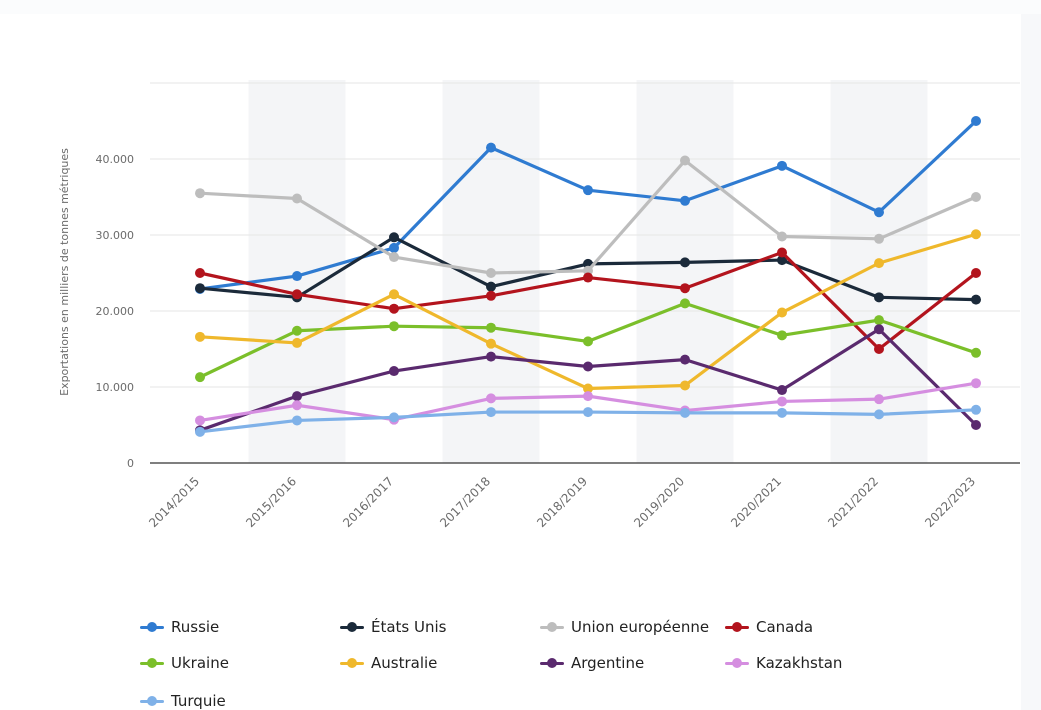 This screenshot has height=710, width=1041. I want to click on x-tick-label: 2021/2022, so click(853, 502).